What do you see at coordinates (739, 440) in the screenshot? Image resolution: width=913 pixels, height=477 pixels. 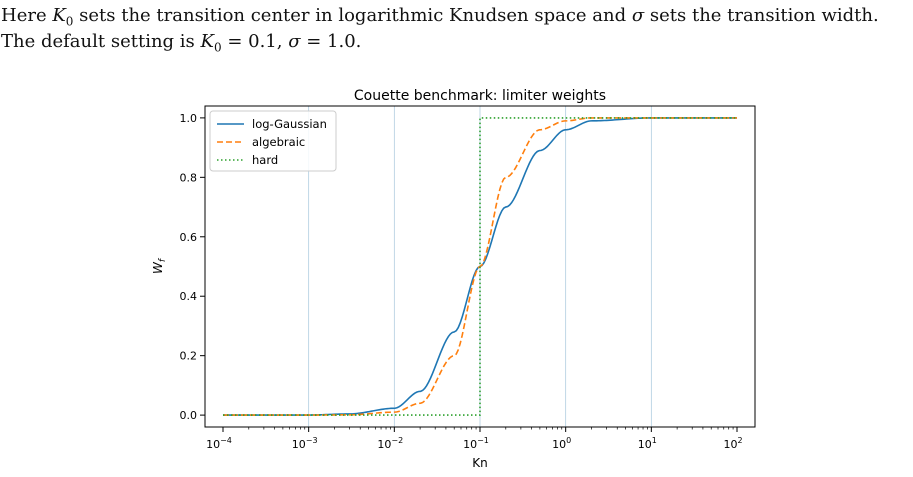 I see `x-tick-label-exponent: 2` at bounding box center [739, 440].